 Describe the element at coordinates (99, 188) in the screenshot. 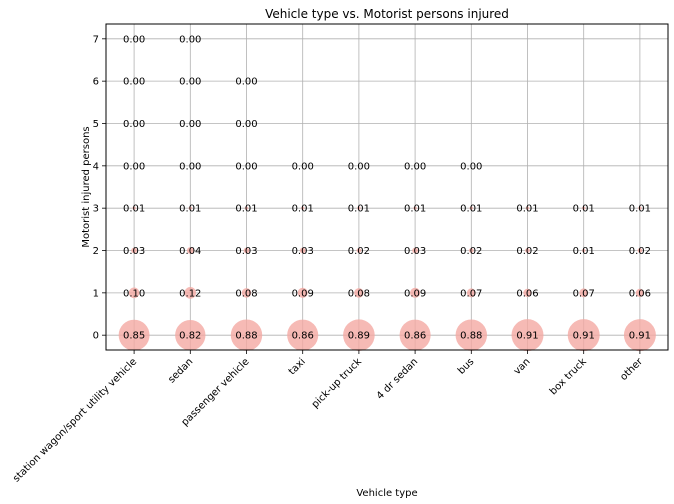

I see `y-axis-ticks: 0 1 2 3 4 5 6 7` at that location.